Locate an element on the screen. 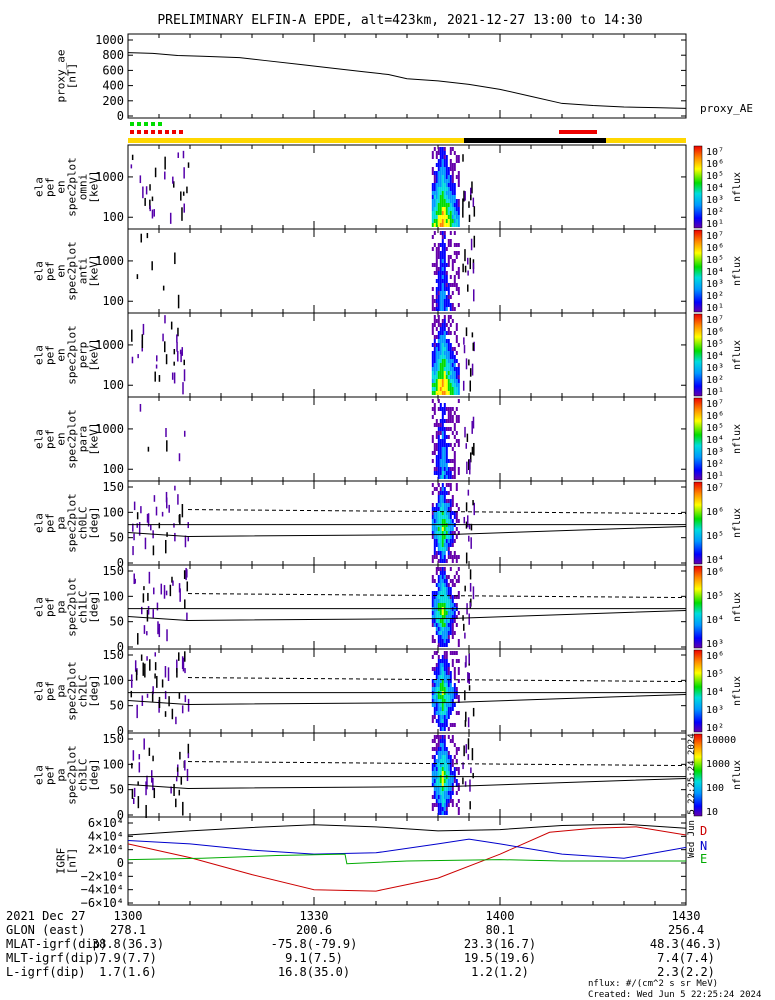 The width and height of the screenshot is (775, 1000). ephemeris-row-label: MLT-igrf(dip) is located at coordinates (53, 958).